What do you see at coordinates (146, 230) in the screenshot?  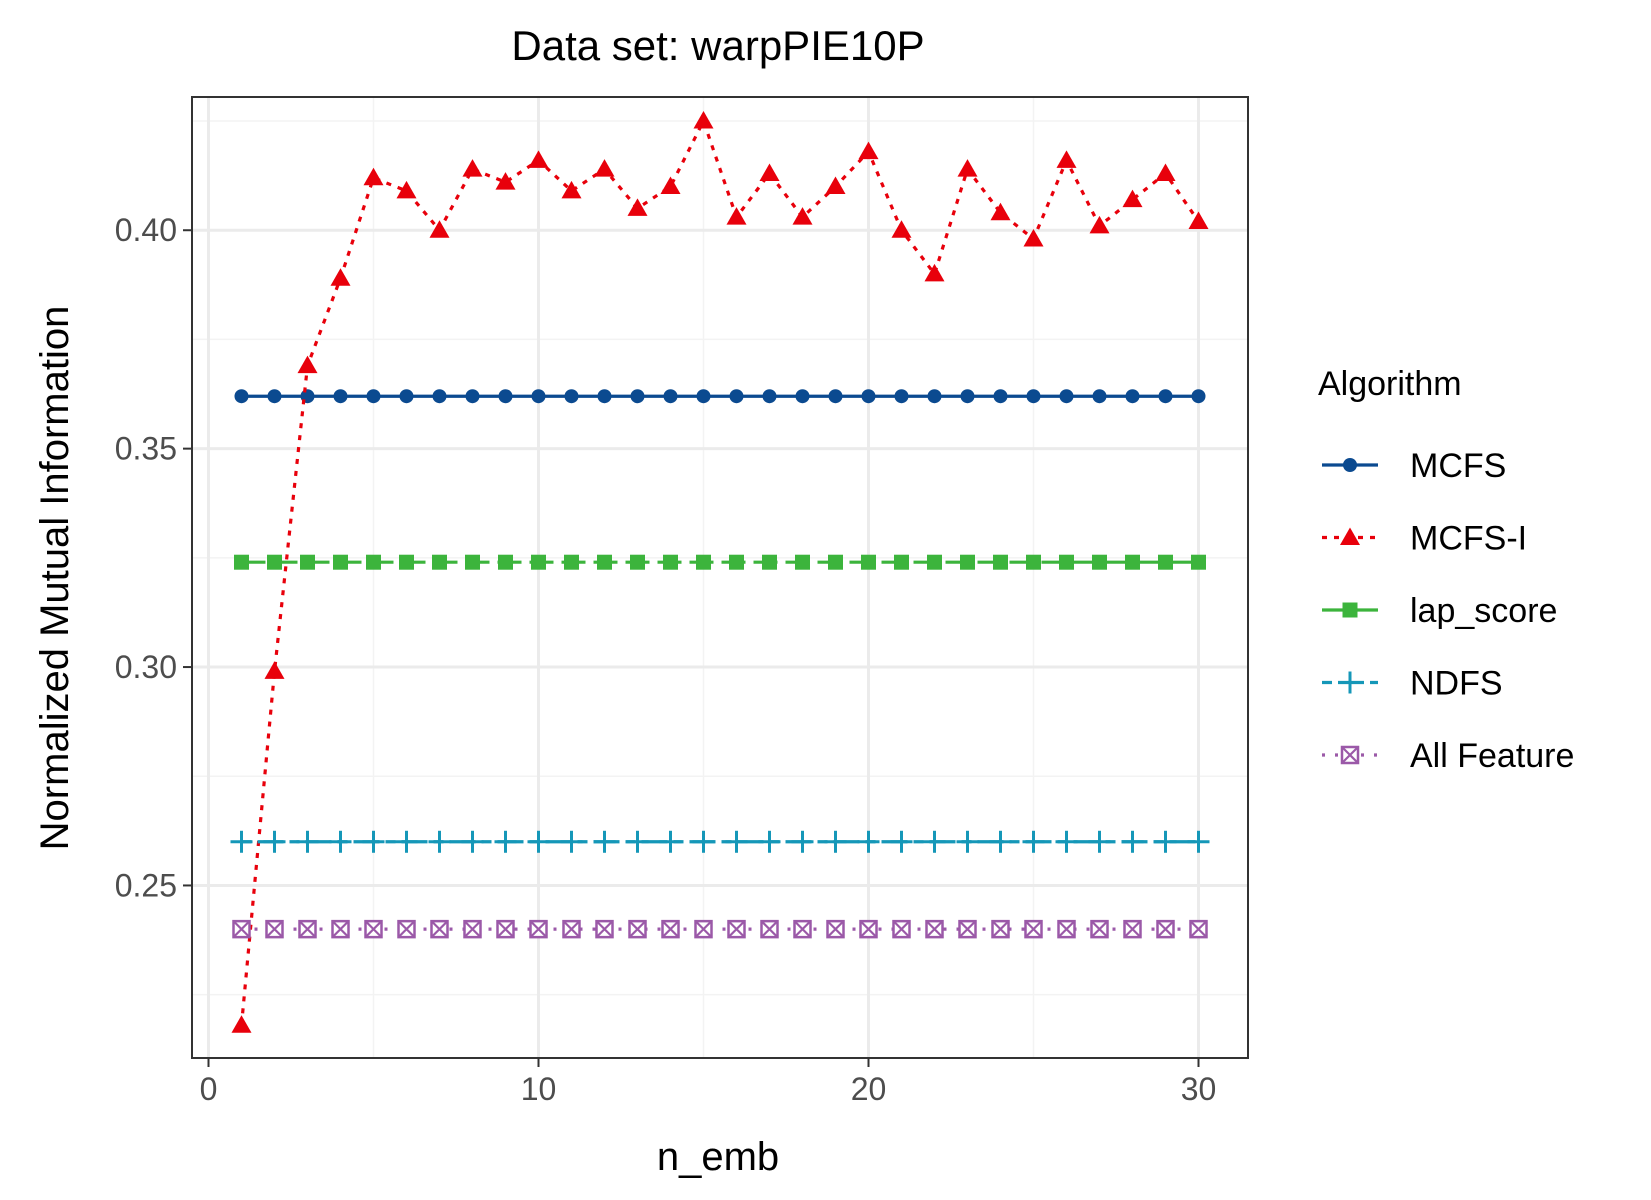 I see `y-tick-label: 0.40` at bounding box center [146, 230].